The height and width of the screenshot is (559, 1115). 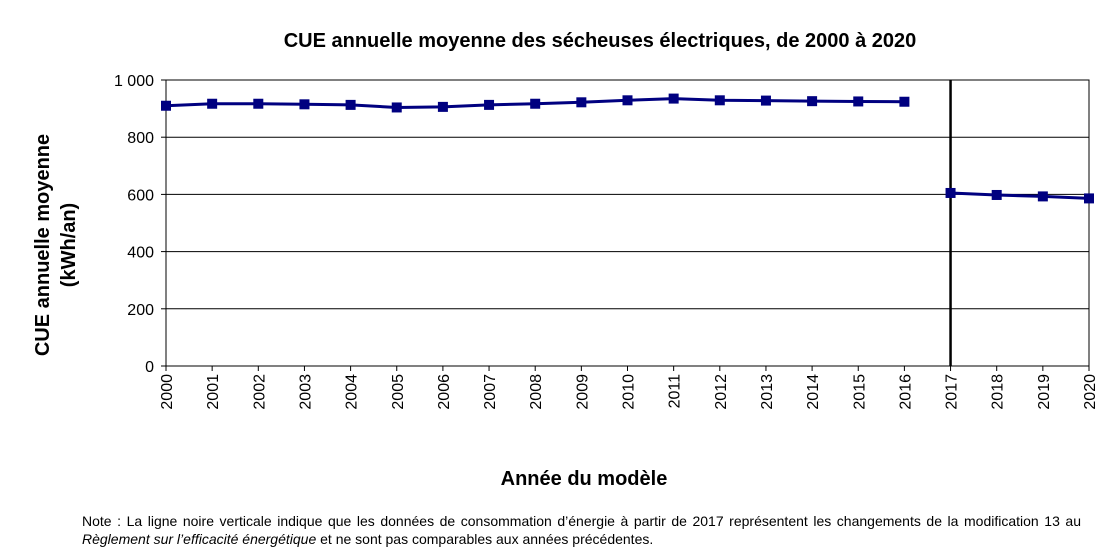 I want to click on y-tick-label: 0, so click(x=149, y=367).